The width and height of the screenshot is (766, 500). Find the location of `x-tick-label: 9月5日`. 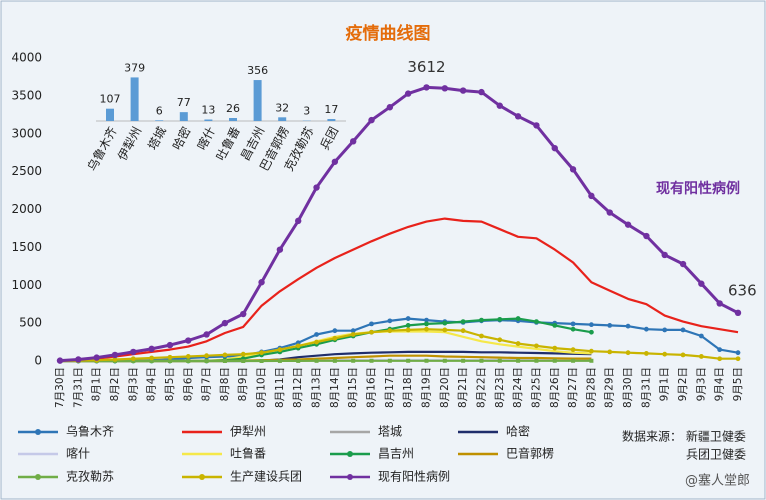

x-tick-label: 9月5日 is located at coordinates (738, 384).